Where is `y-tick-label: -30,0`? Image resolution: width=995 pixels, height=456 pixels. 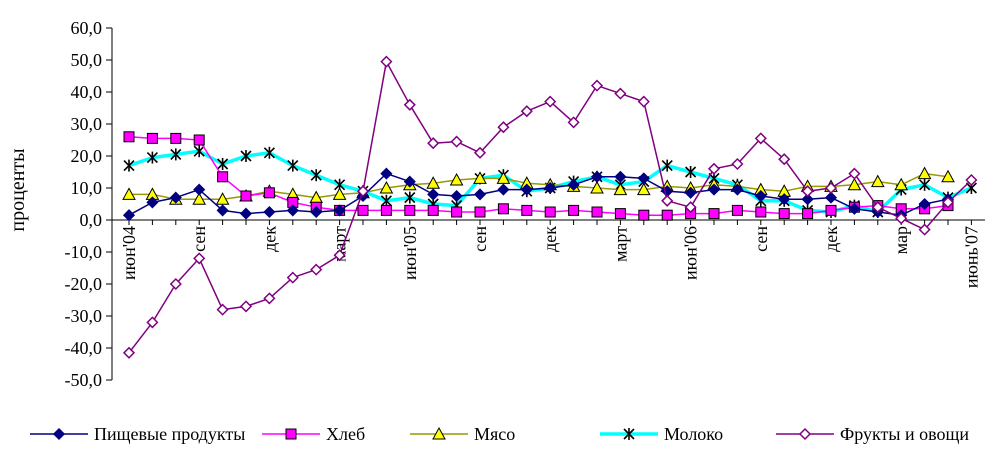
y-tick-label: -30,0 is located at coordinates (84, 316).